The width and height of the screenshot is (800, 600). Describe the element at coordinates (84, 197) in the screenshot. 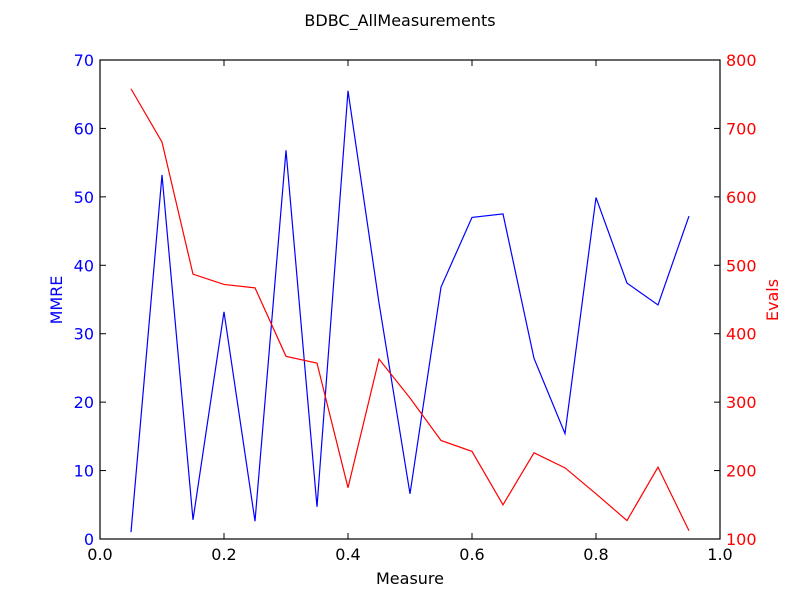

I see `y-left-tick-label: 50` at that location.